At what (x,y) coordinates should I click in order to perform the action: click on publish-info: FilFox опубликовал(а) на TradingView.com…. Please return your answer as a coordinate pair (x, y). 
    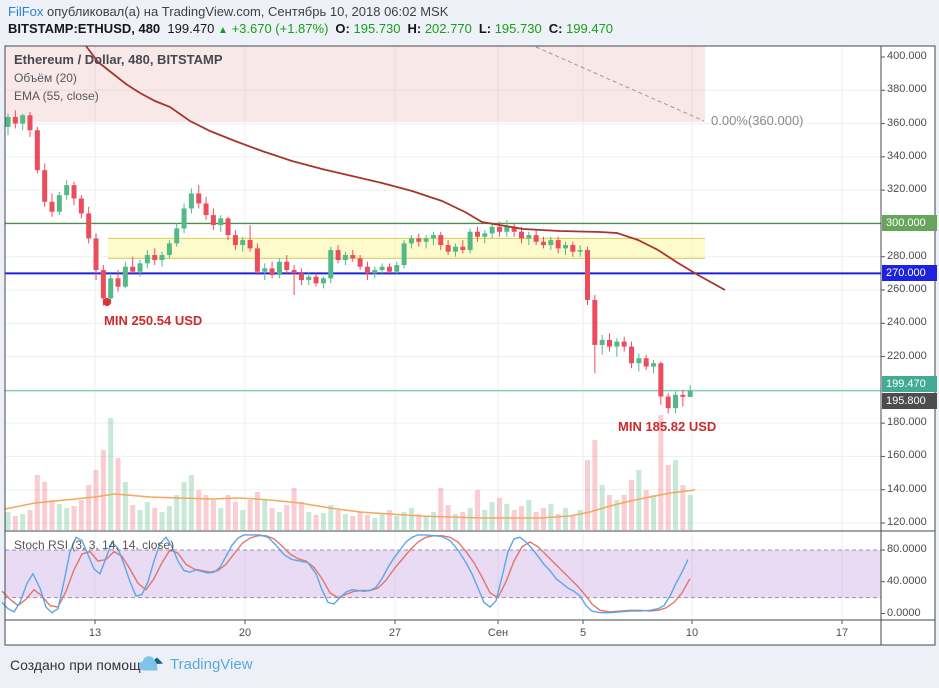
    Looking at the image, I should click on (228, 11).